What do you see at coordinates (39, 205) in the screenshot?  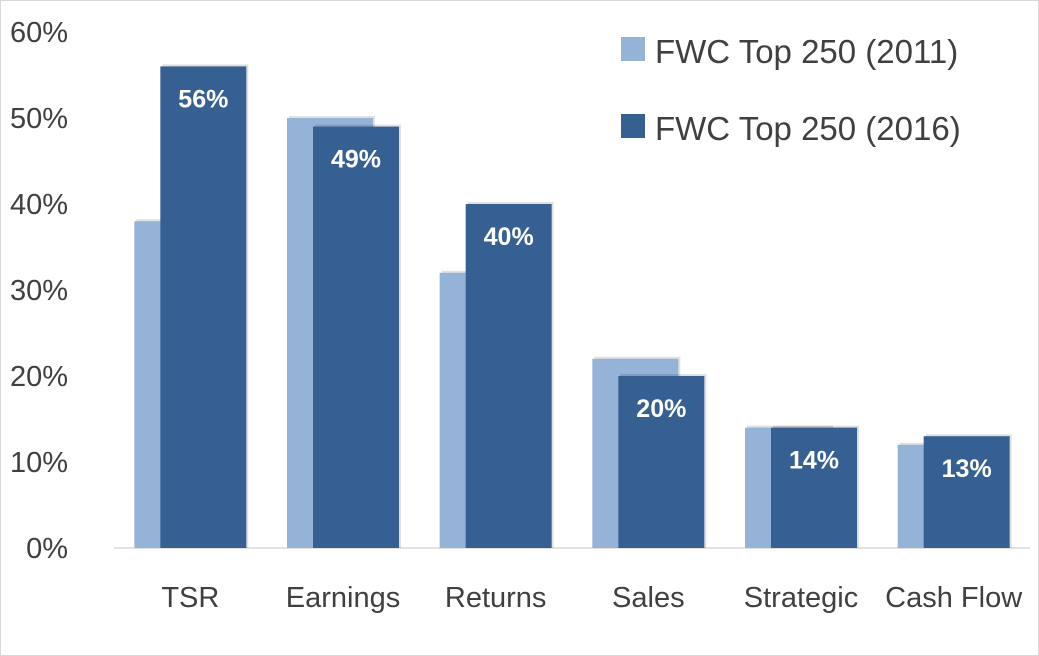 I see `y-tick-label: 40%` at bounding box center [39, 205].